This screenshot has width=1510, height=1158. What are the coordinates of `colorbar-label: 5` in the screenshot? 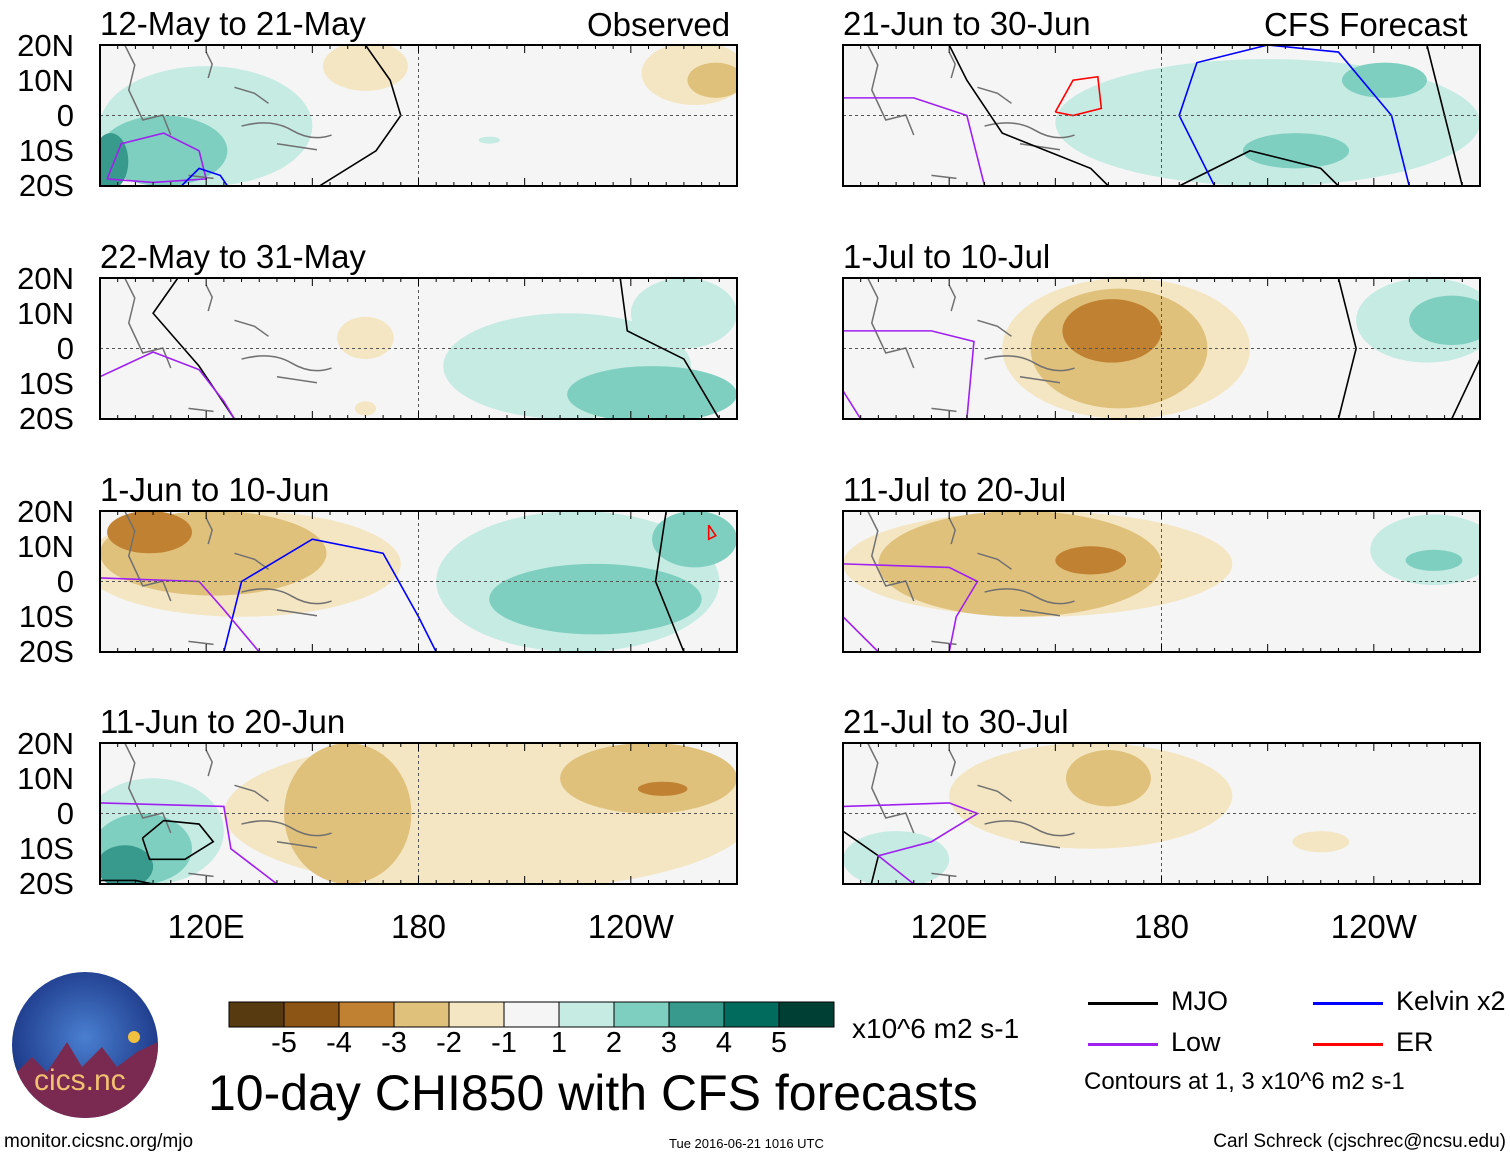 It's located at (779, 1043).